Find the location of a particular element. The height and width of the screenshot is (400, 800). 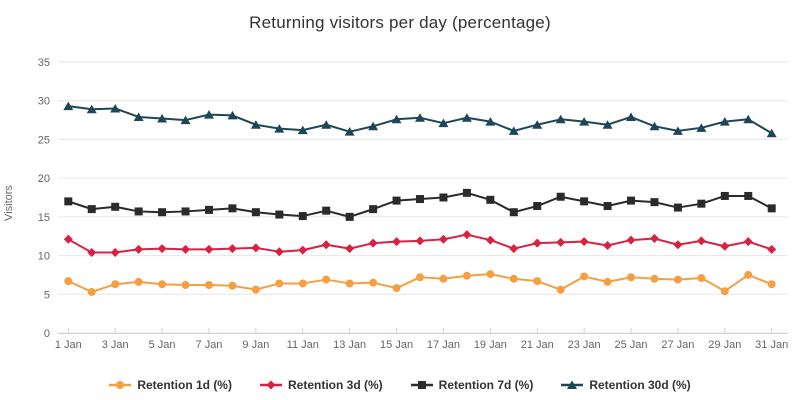

legend-item-retention-30d: Retention 30d (%) is located at coordinates (626, 385).